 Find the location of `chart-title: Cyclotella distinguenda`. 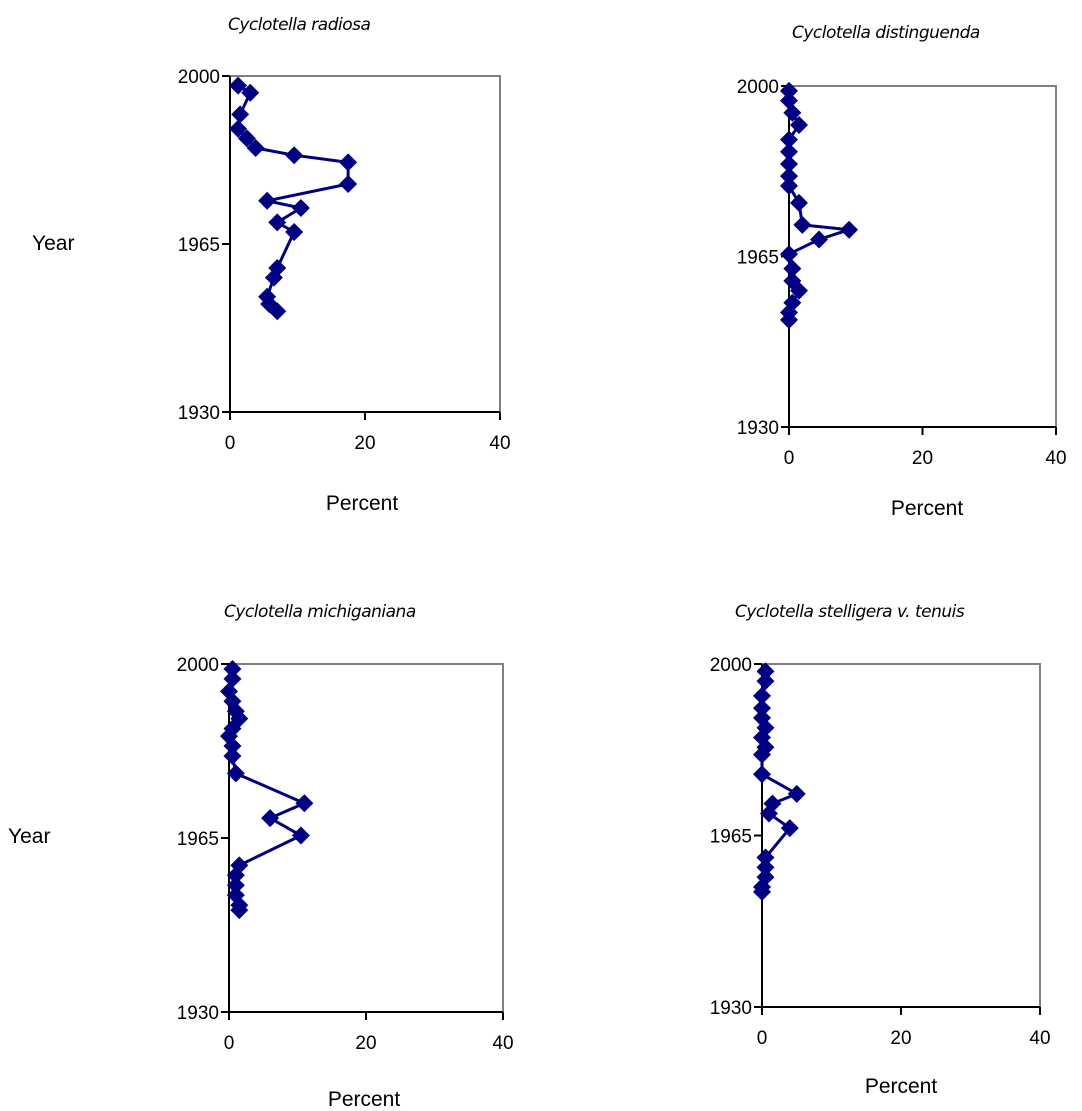

chart-title: Cyclotella distinguenda is located at coordinates (886, 33).